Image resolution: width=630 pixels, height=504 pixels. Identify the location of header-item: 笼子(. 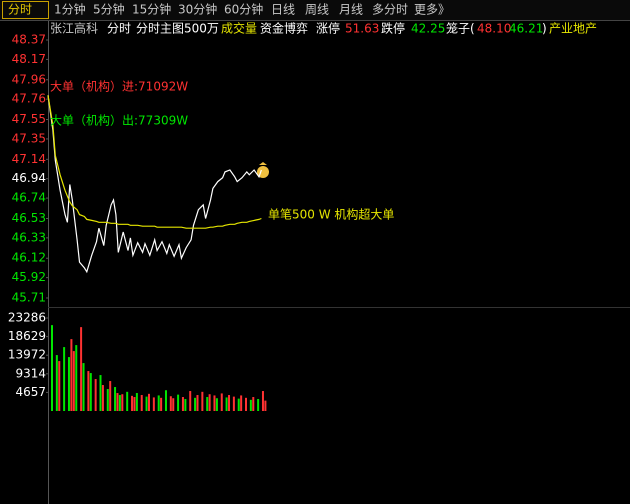
(460, 28).